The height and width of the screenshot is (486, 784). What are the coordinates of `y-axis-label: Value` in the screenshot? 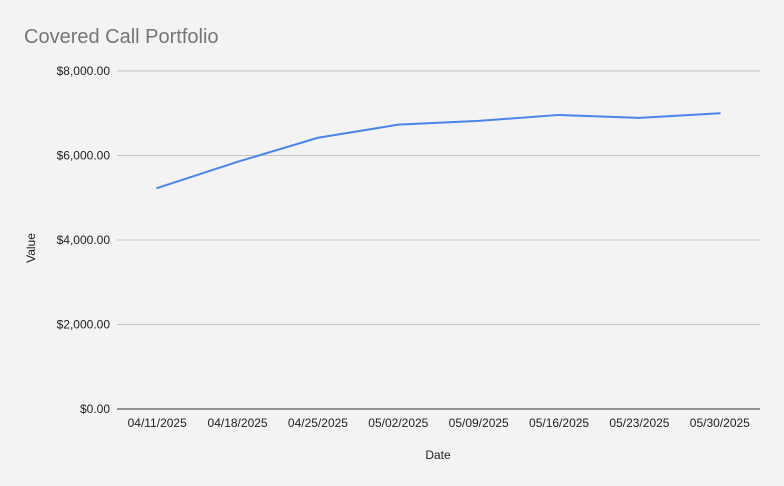 It's located at (31, 248).